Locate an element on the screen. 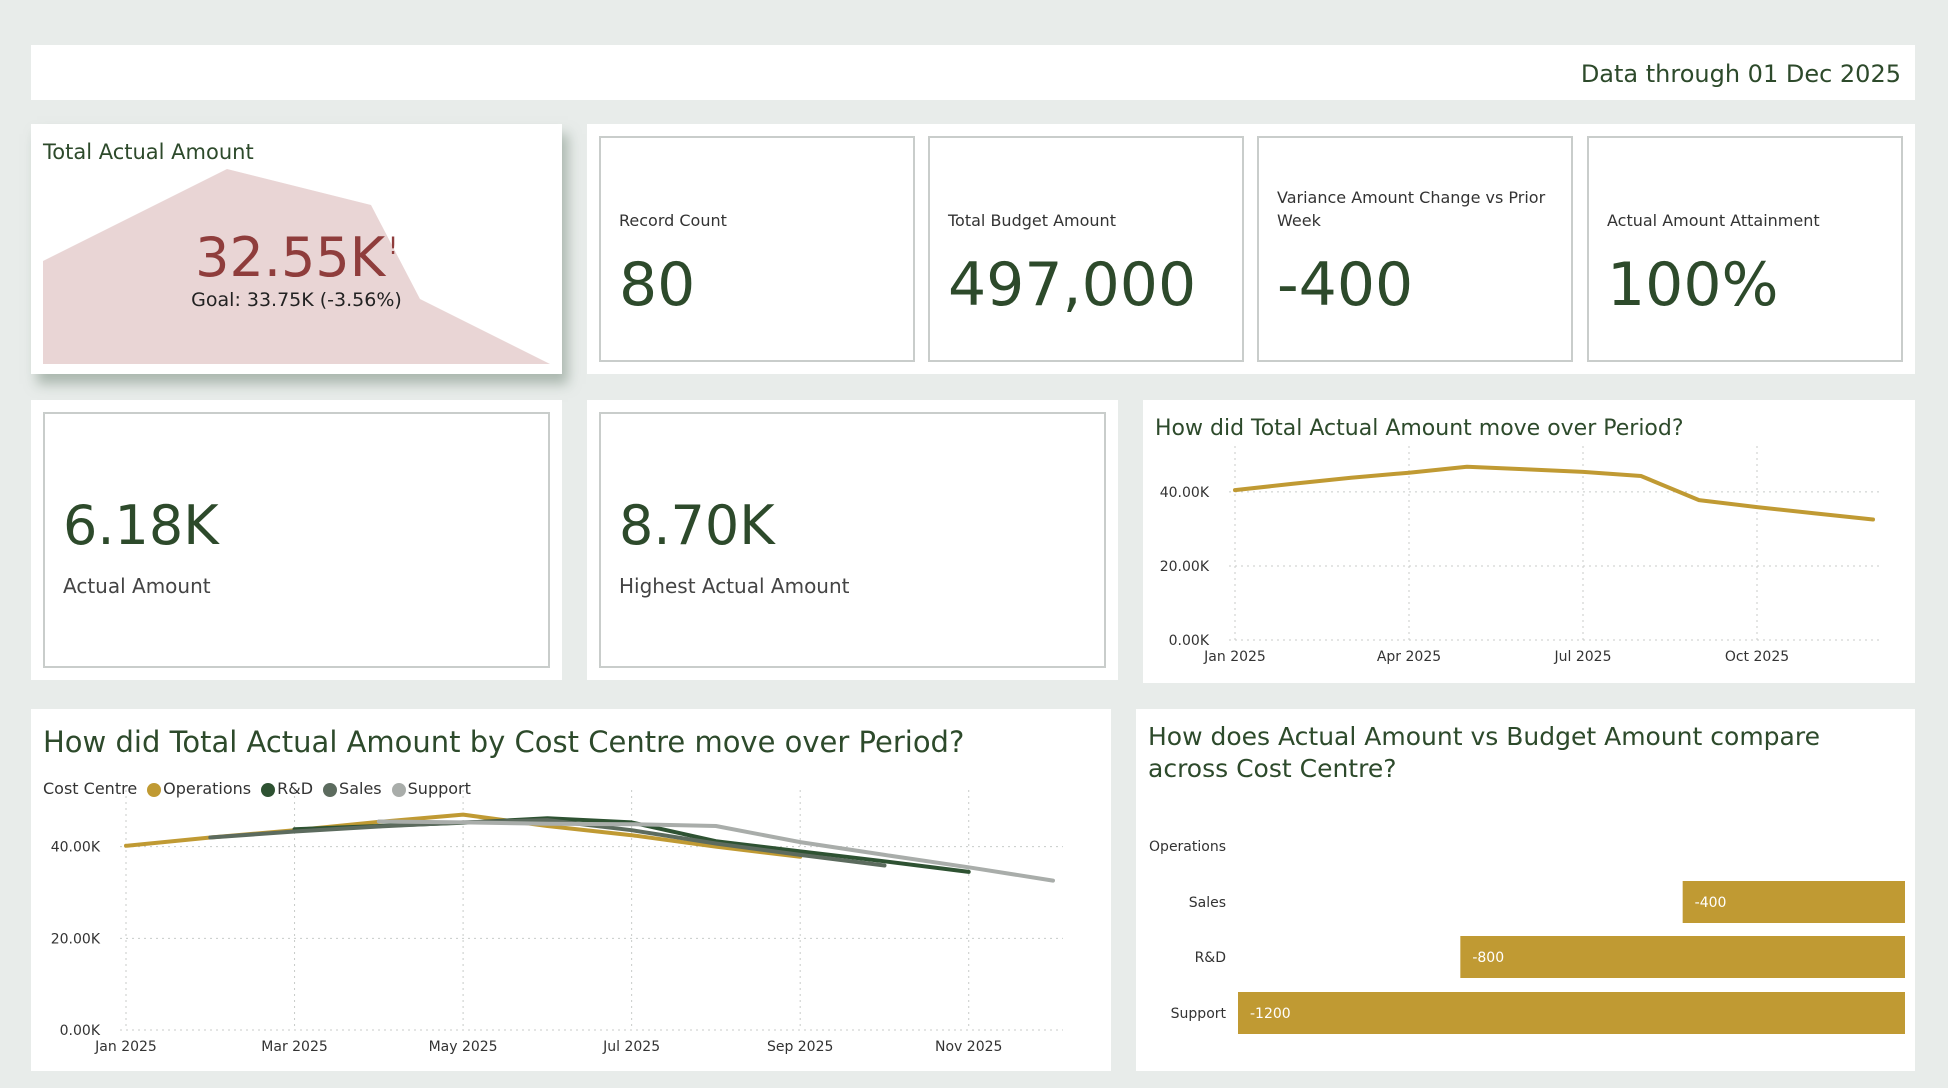 The height and width of the screenshot is (1088, 1948). kpi-value-variance-change: -400 is located at coordinates (1345, 285).